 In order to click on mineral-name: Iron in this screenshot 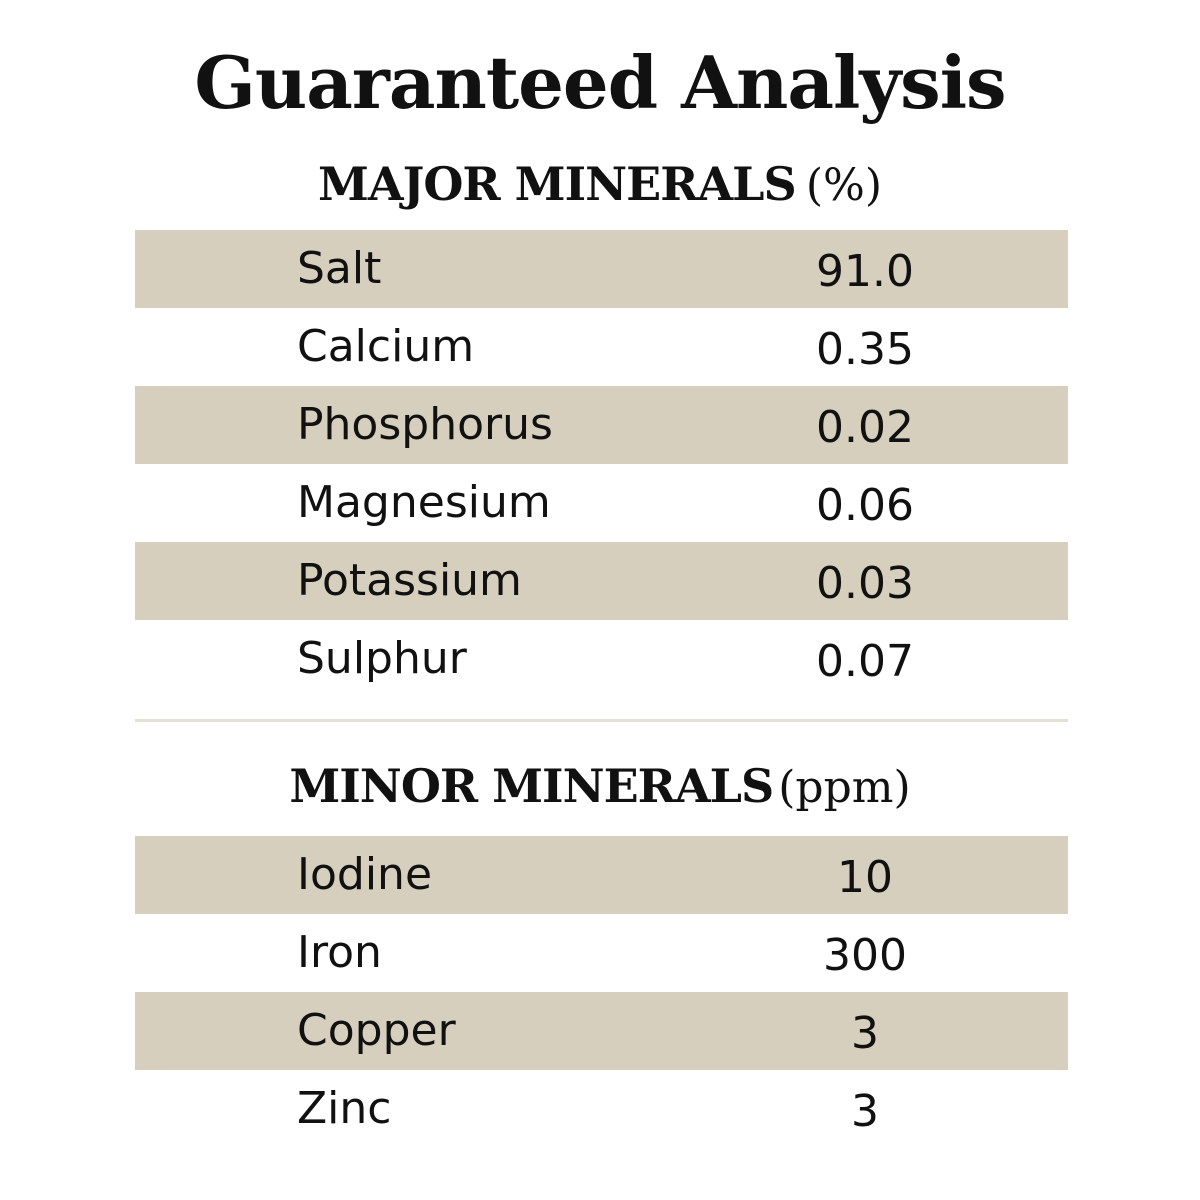, I will do `click(339, 952)`.